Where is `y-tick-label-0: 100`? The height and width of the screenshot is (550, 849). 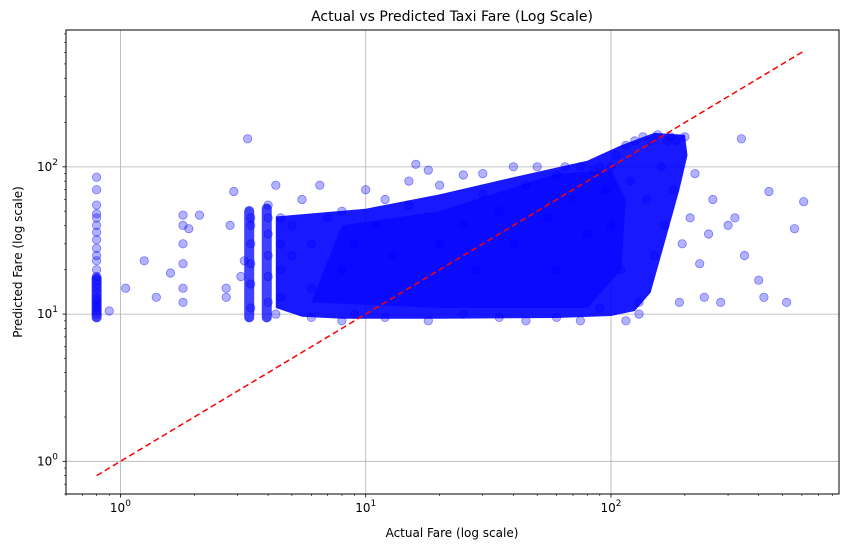 y-tick-label-0: 100 is located at coordinates (47, 460).